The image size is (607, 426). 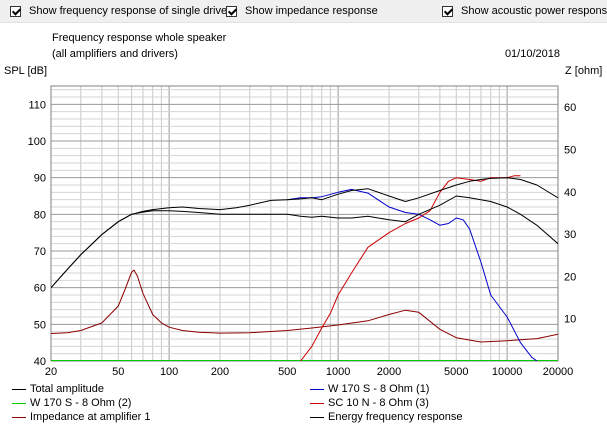 I want to click on y-tick-label: 60, so click(x=40, y=289).